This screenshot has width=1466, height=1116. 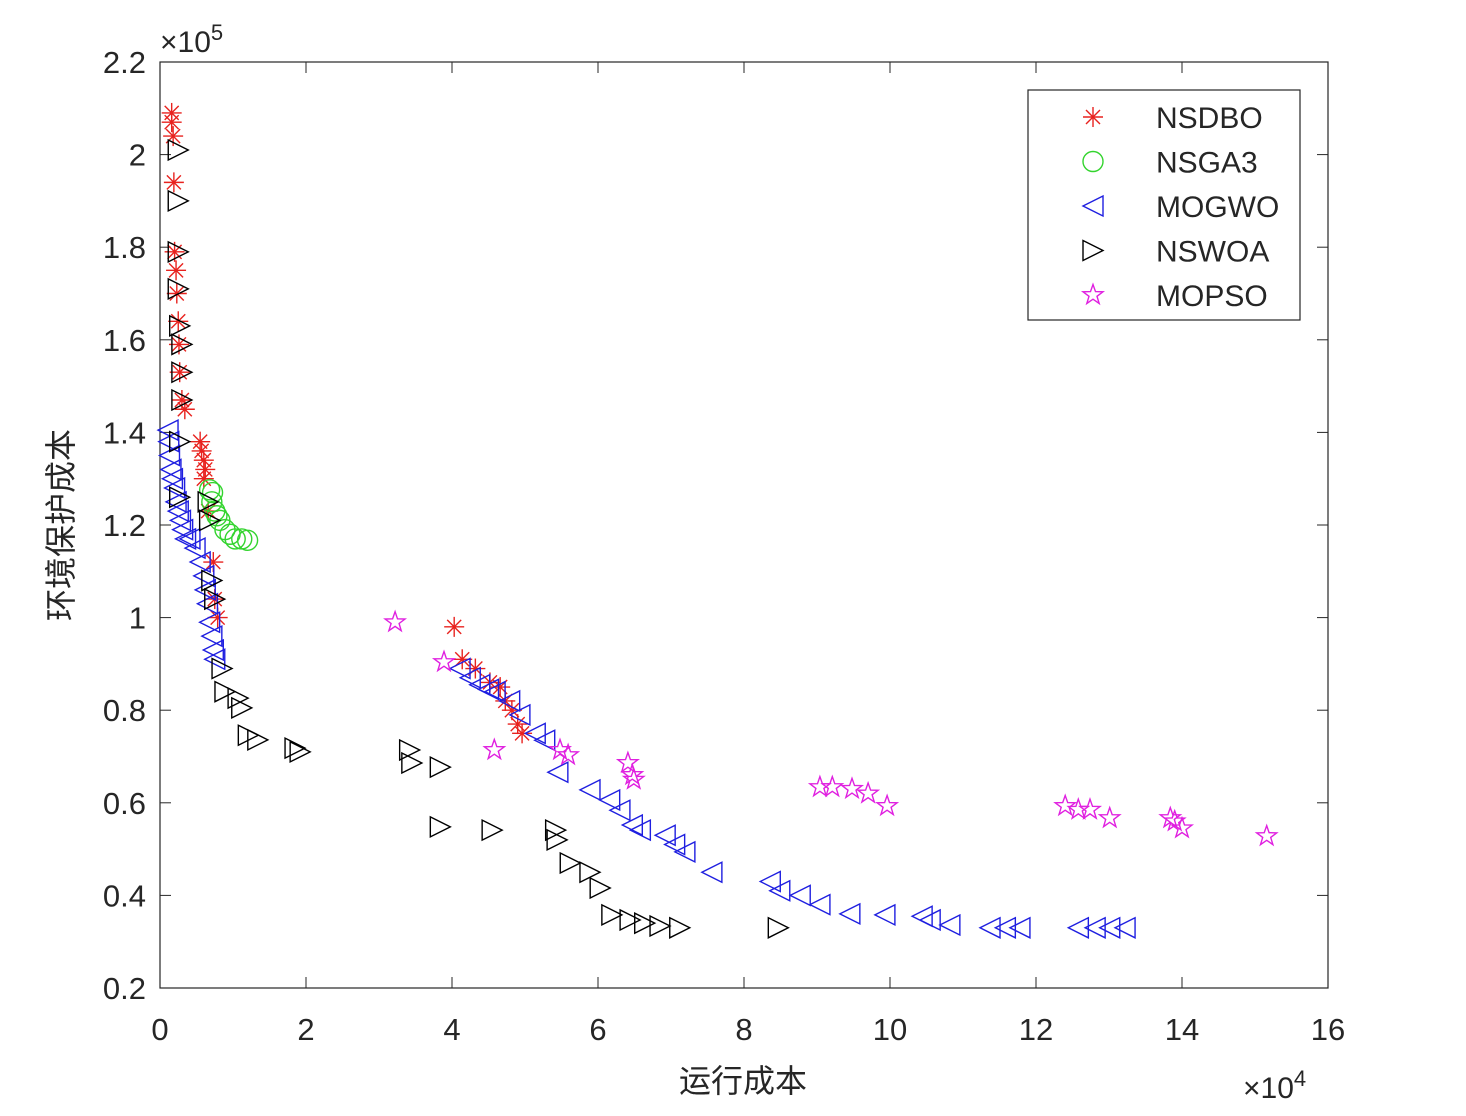 What do you see at coordinates (597, 1029) in the screenshot?
I see `x-tick-label: 6` at bounding box center [597, 1029].